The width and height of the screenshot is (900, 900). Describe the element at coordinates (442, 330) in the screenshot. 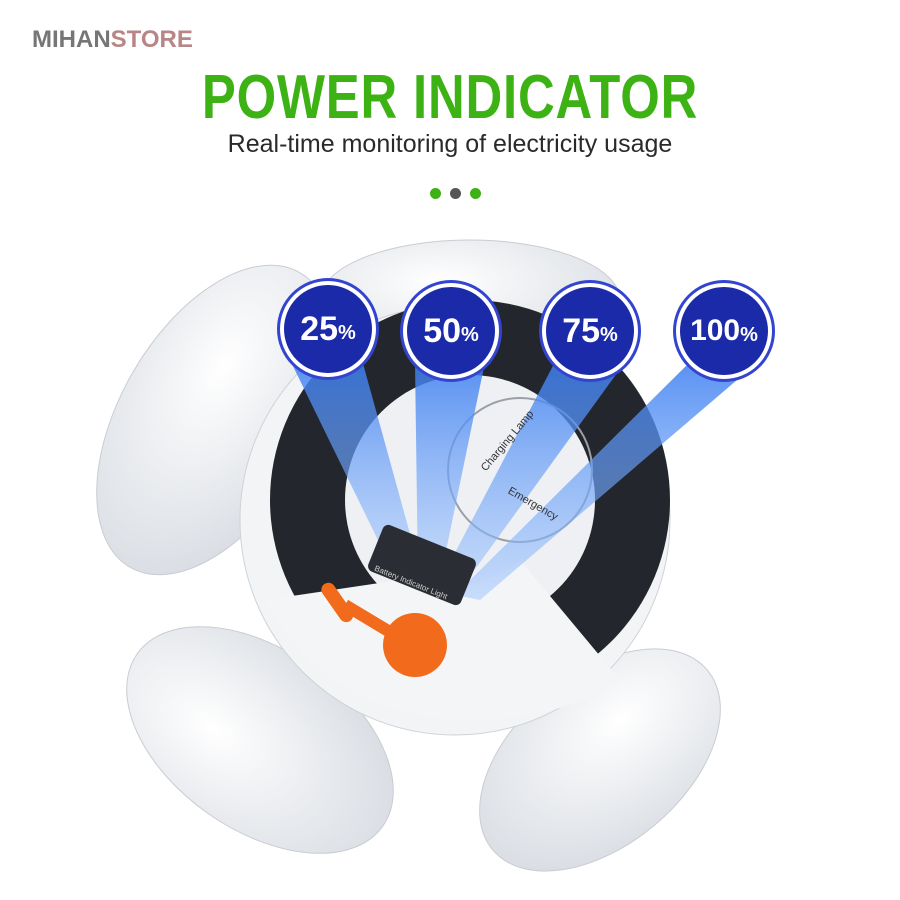

I see `level-value: 50` at that location.